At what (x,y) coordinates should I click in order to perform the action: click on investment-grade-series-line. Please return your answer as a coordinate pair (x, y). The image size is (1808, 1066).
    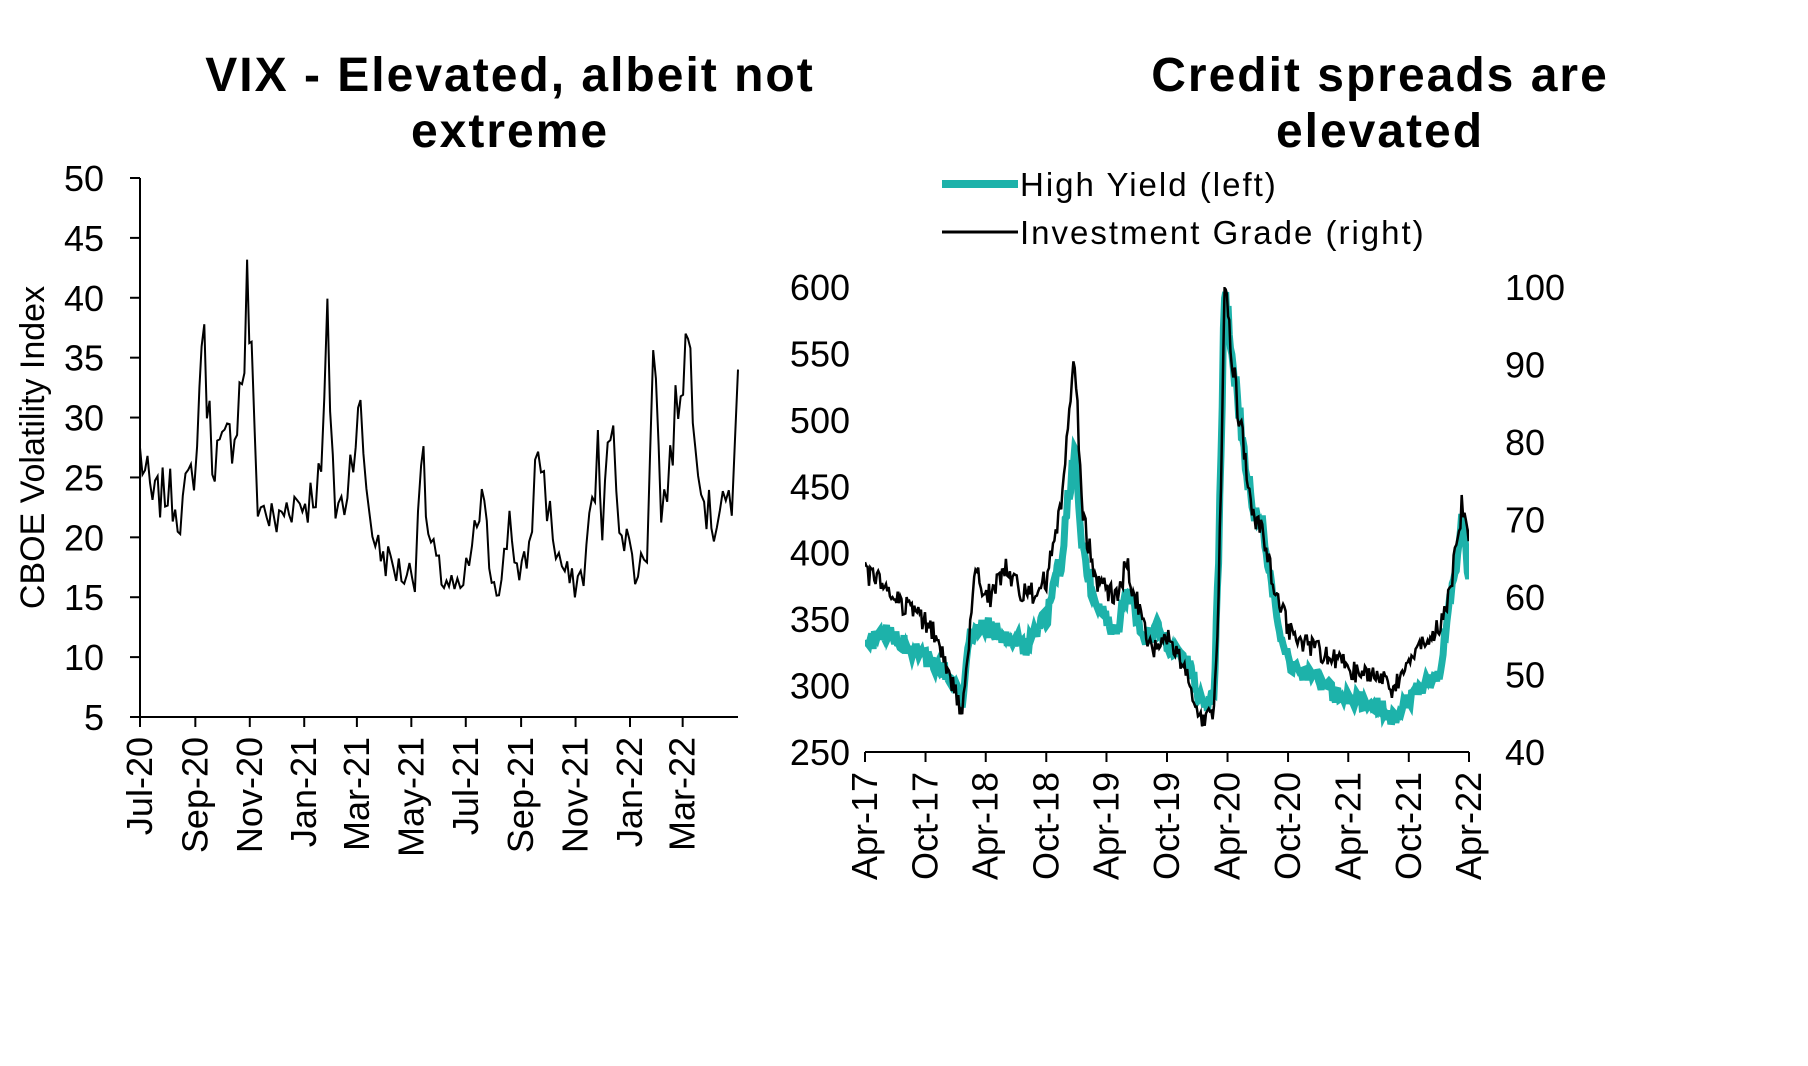
    Looking at the image, I should click on (1167, 507).